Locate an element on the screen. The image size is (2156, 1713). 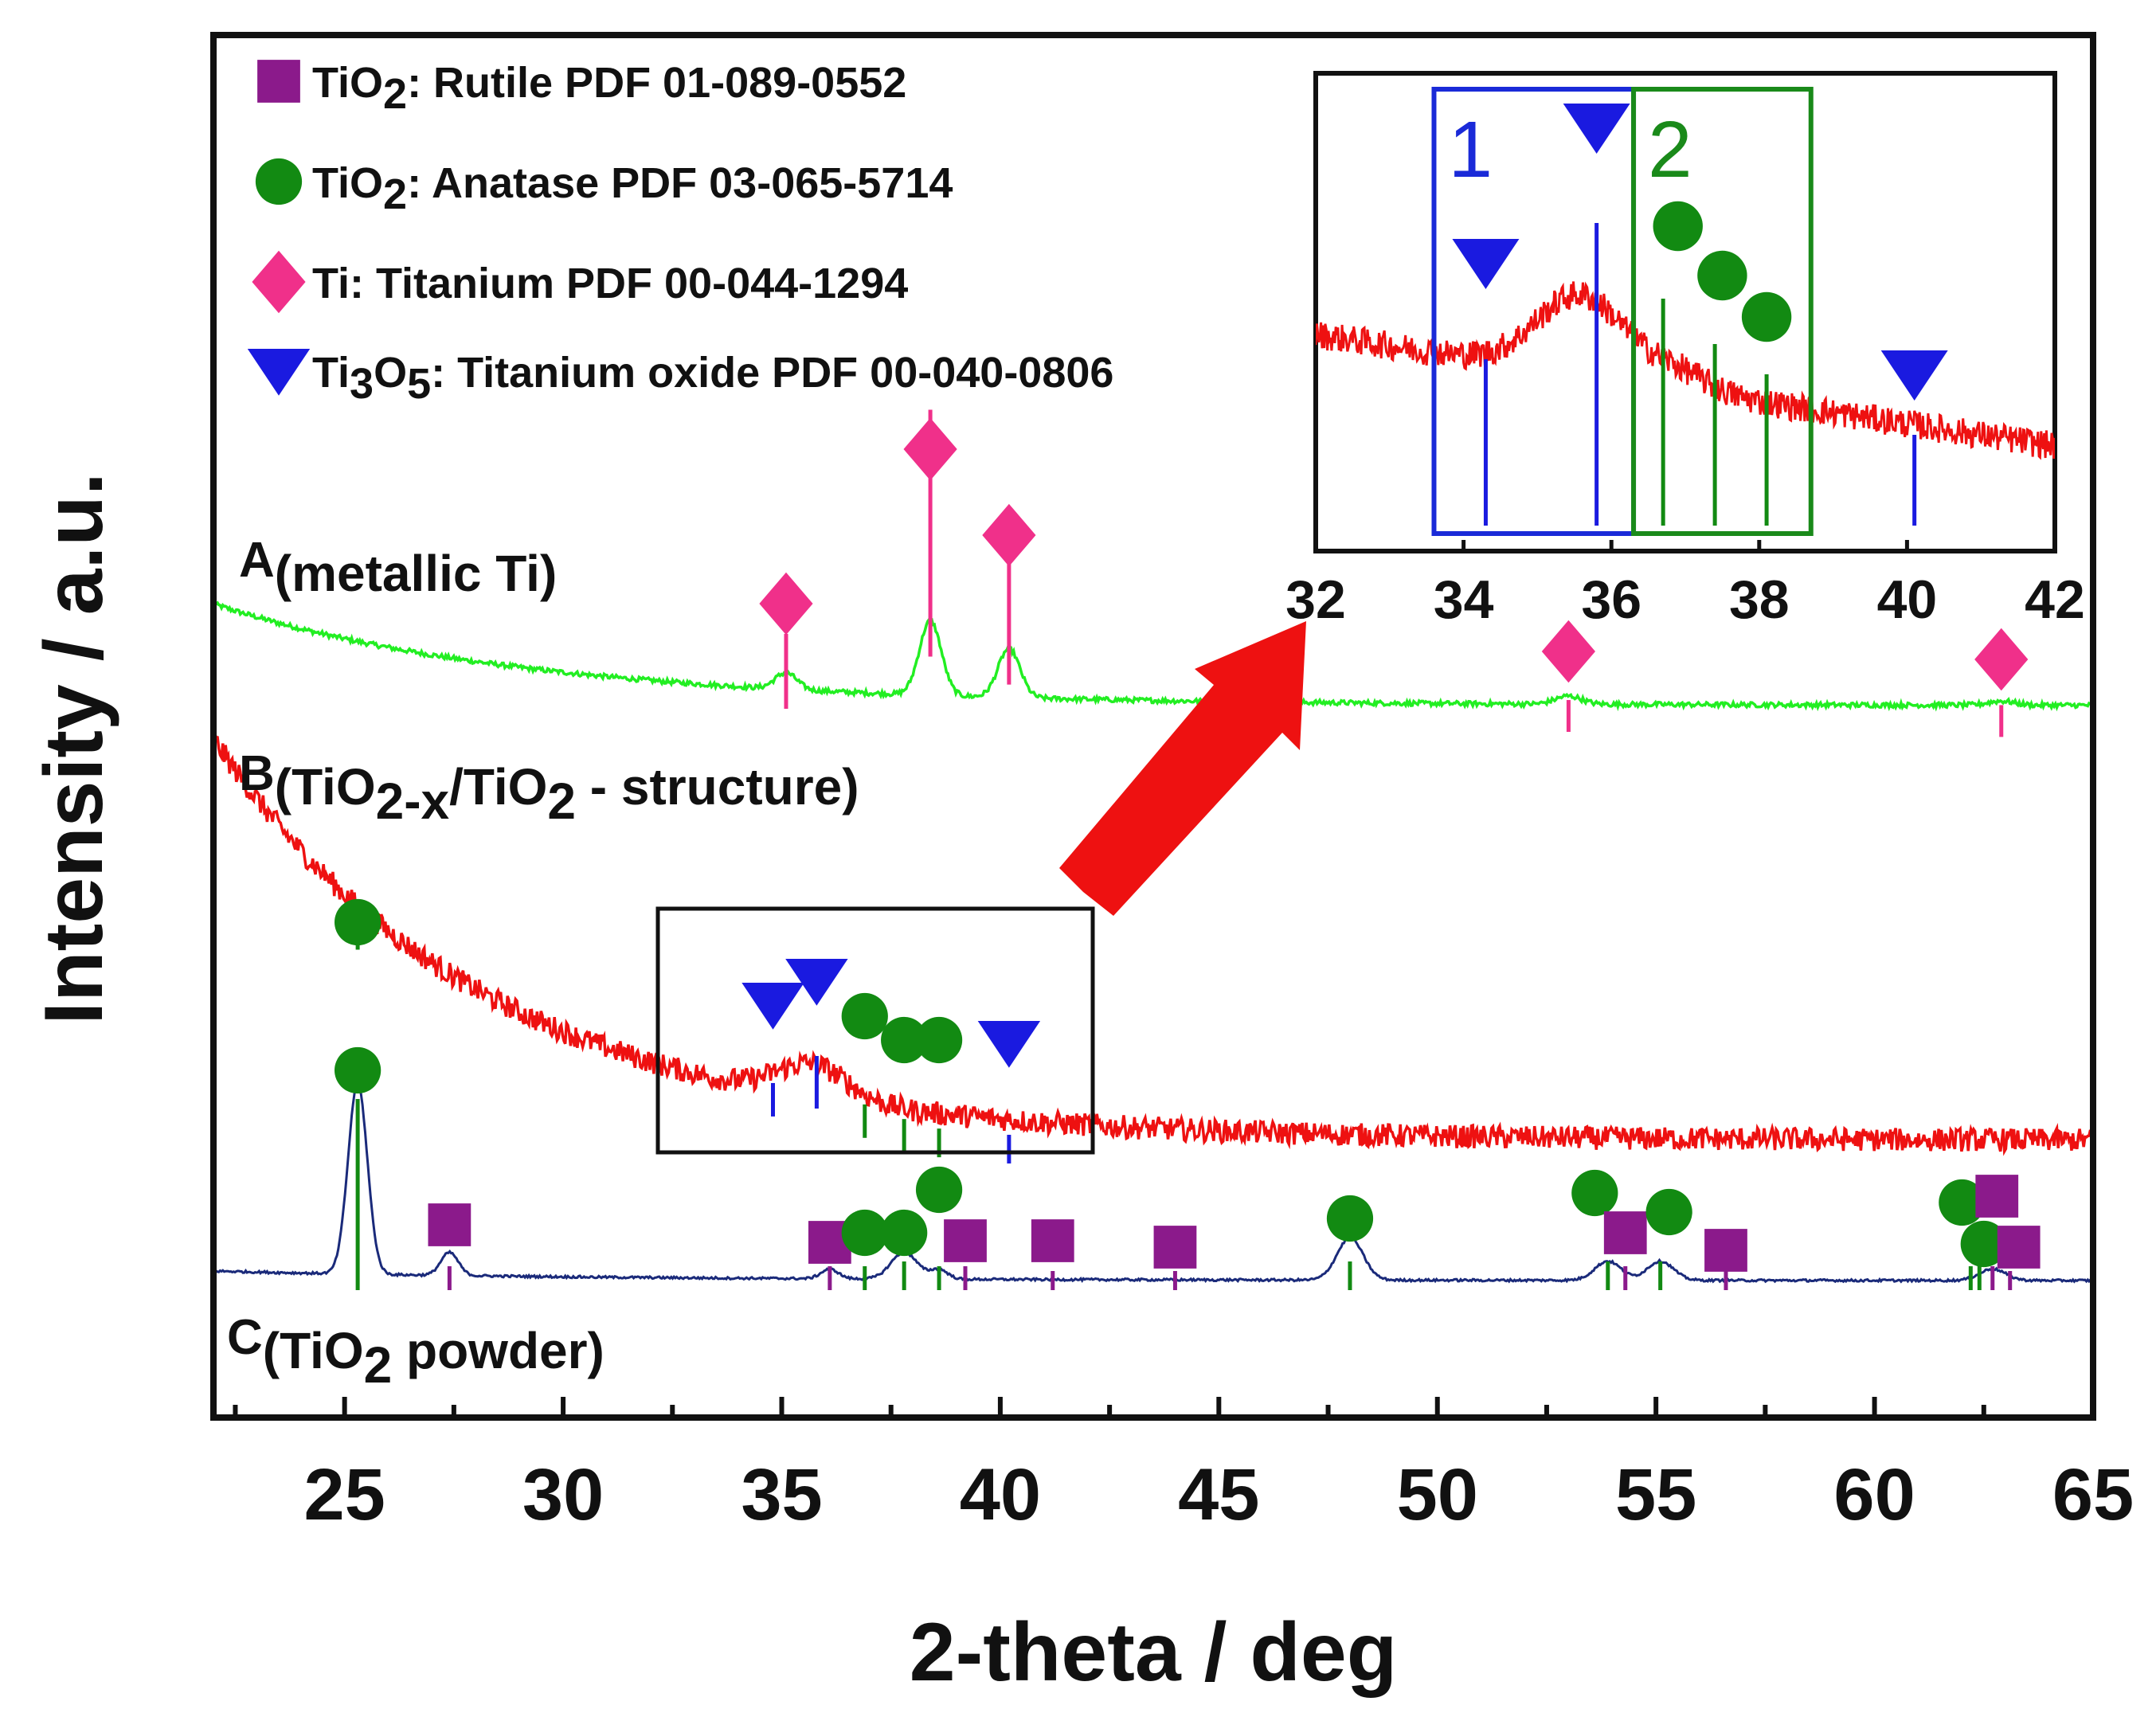
legend-entry-triangle: Ti3O5: Titanium oxide PDF 00-040-0806 is located at coordinates (712, 378).